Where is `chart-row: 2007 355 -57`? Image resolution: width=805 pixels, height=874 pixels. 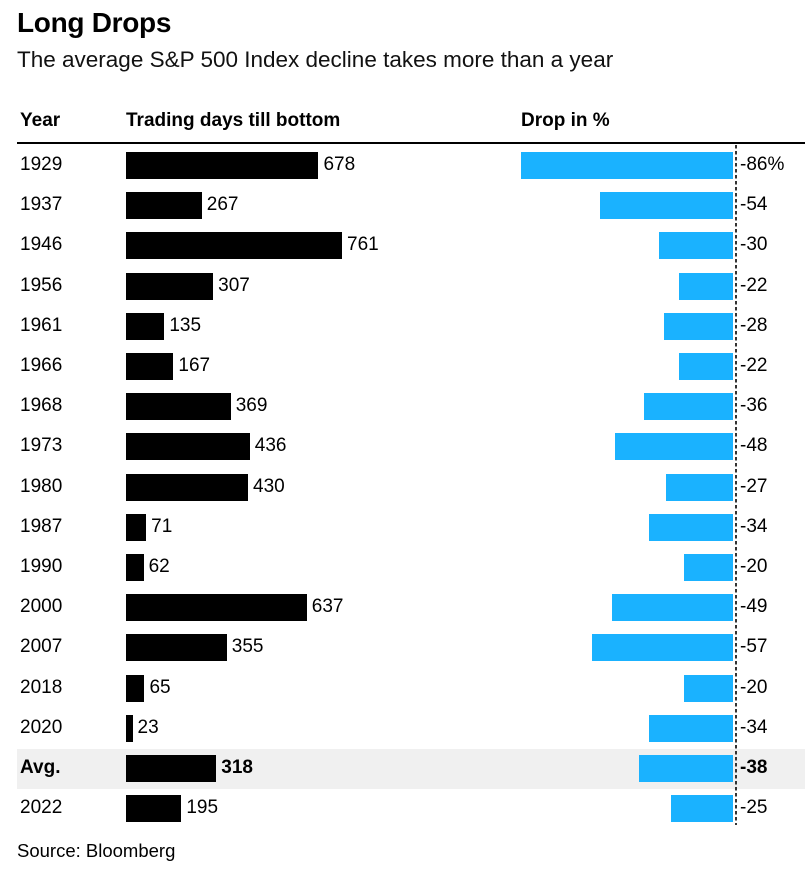
chart-row: 2007 355 -57 is located at coordinates (411, 648).